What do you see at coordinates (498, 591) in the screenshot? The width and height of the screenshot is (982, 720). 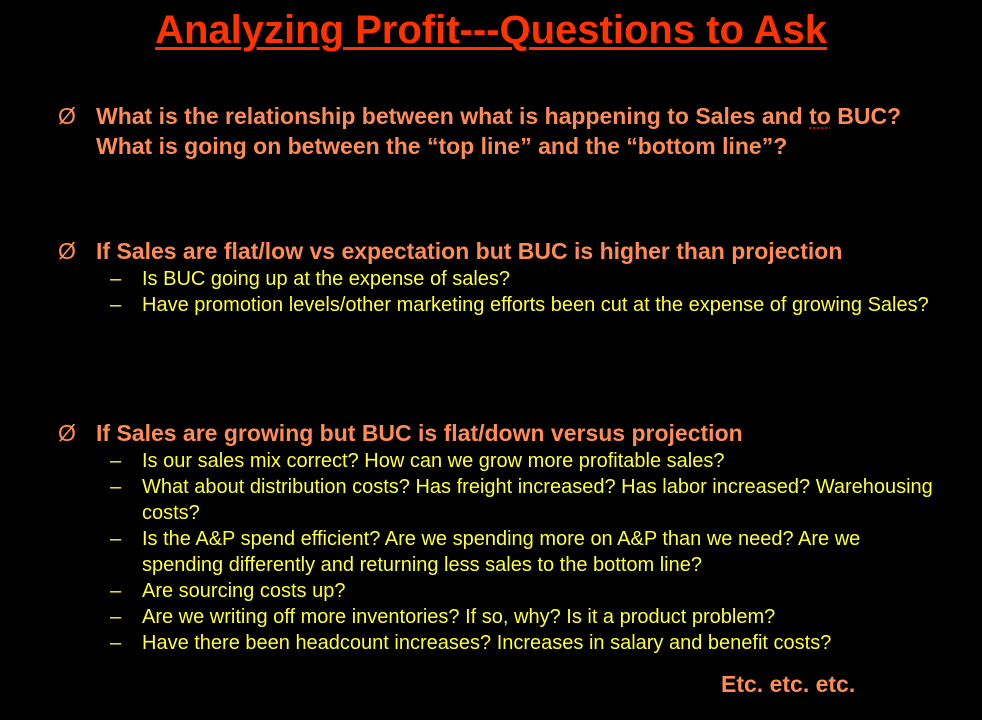 I see `list-item: – Are sourcing costs up?` at bounding box center [498, 591].